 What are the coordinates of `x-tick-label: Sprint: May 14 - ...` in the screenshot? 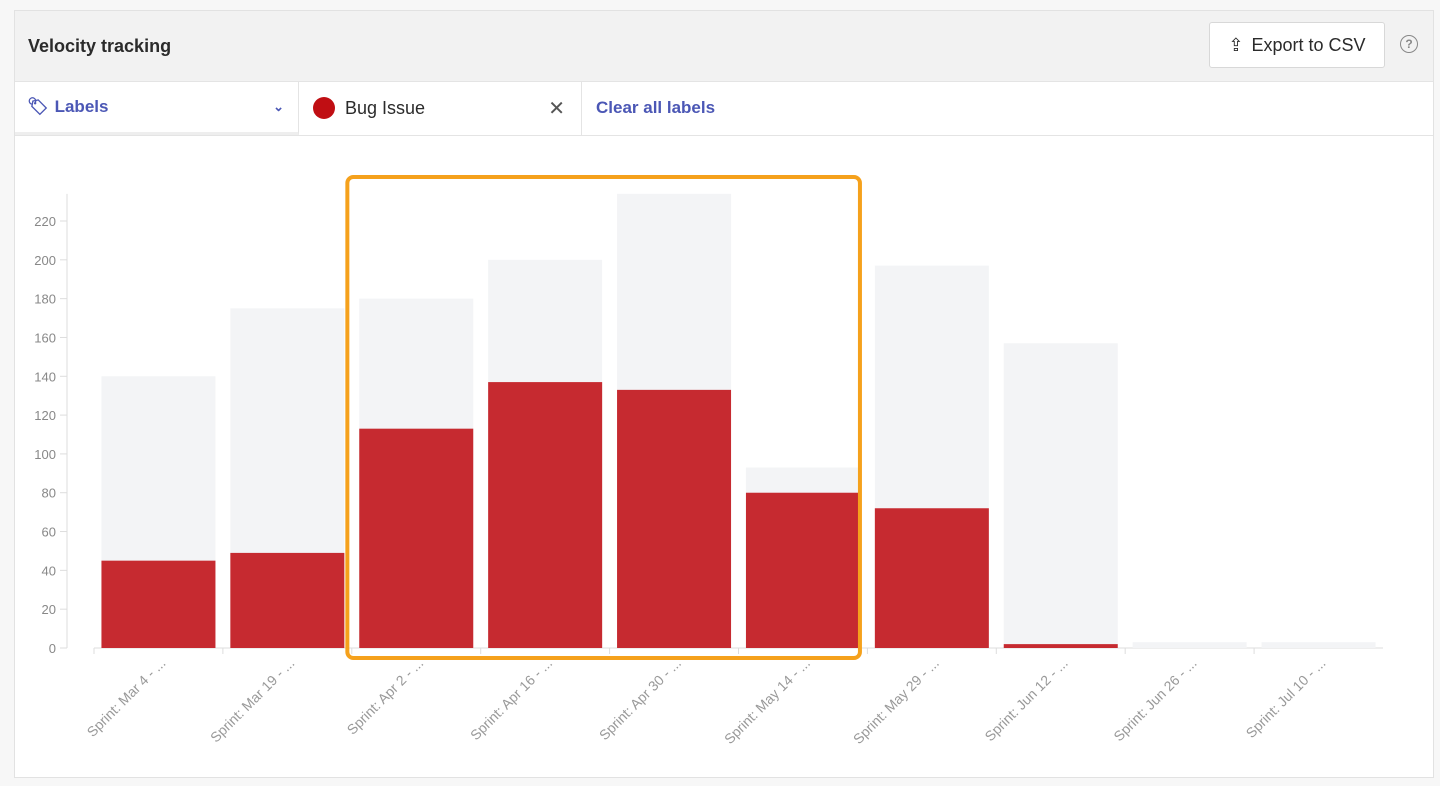 It's located at (767, 701).